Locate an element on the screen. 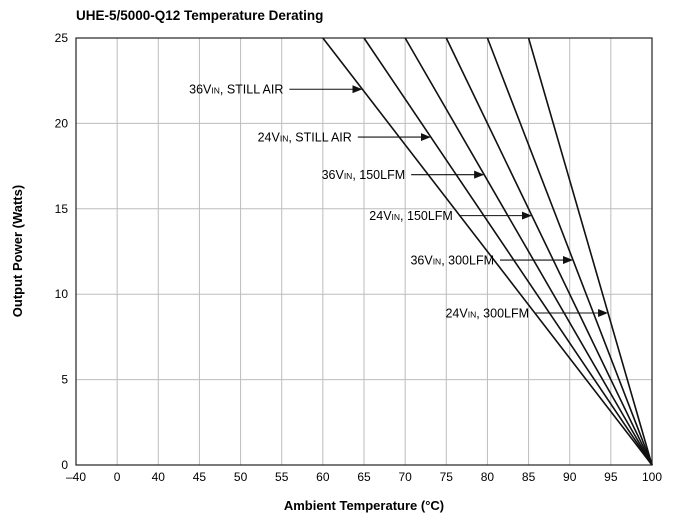  y-tick-labels: 0 5 10 15 20 25 is located at coordinates (62, 251).